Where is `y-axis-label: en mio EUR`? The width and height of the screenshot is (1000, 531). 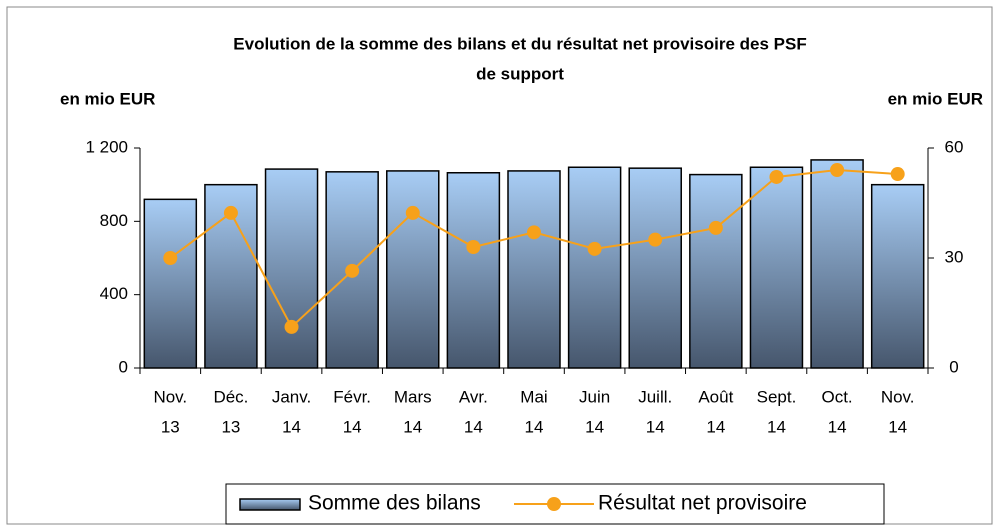 y-axis-label: en mio EUR is located at coordinates (107, 98).